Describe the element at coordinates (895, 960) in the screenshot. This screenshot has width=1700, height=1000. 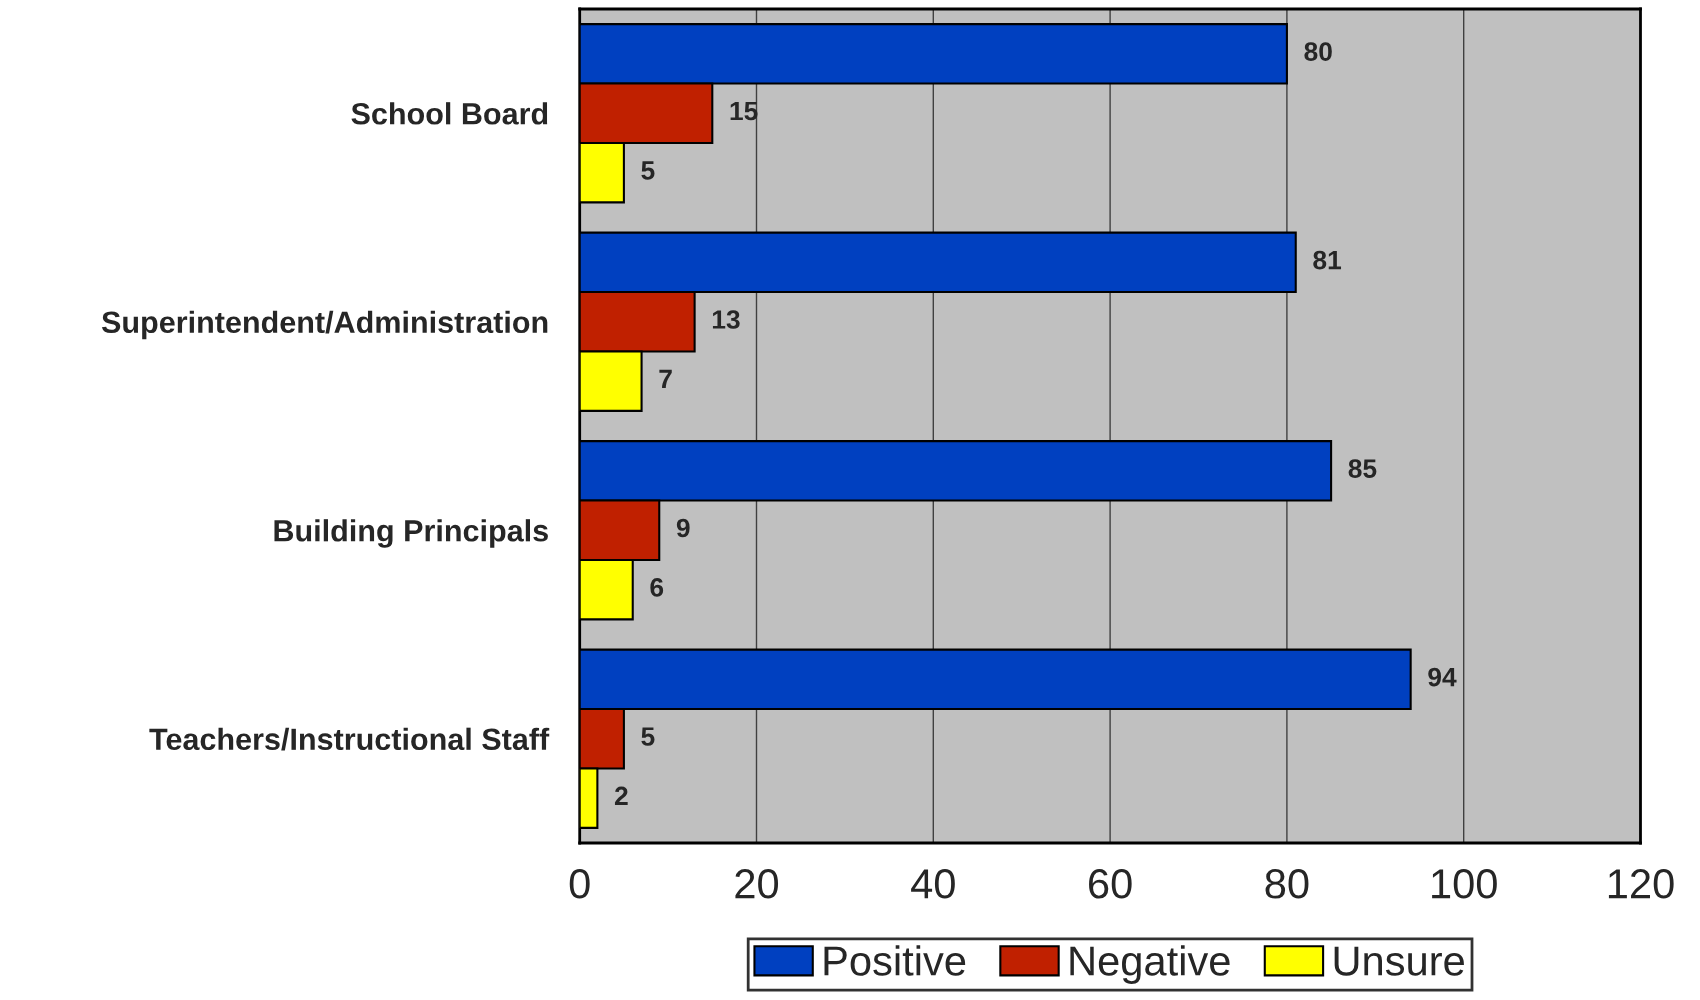
I see `legend-label: Positive` at that location.